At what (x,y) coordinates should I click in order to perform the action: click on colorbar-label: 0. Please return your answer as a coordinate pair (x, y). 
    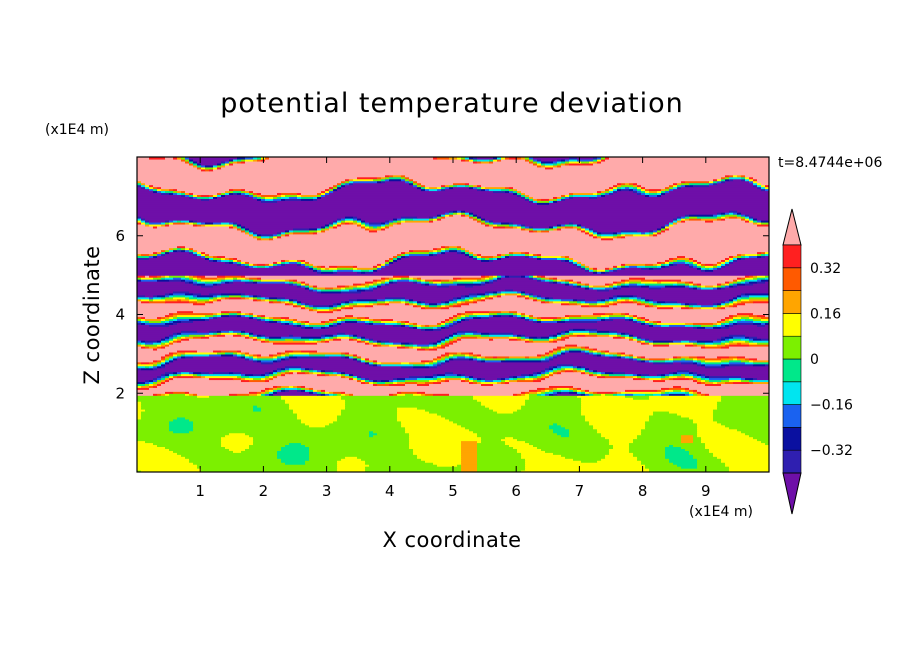
    Looking at the image, I should click on (814, 360).